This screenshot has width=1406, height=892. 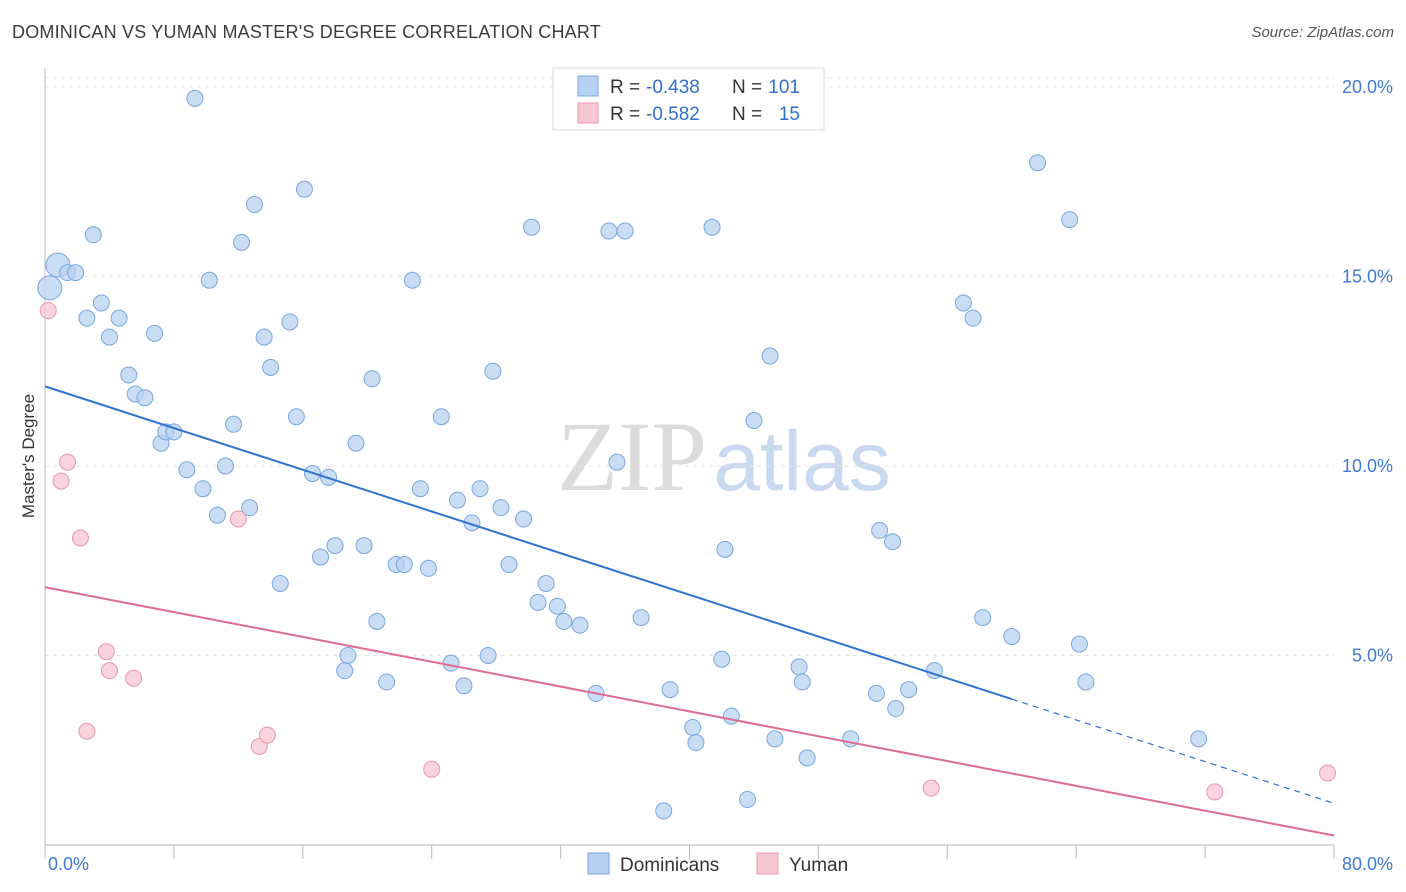 What do you see at coordinates (1367, 276) in the screenshot?
I see `y-tick-label: 15.0%` at bounding box center [1367, 276].